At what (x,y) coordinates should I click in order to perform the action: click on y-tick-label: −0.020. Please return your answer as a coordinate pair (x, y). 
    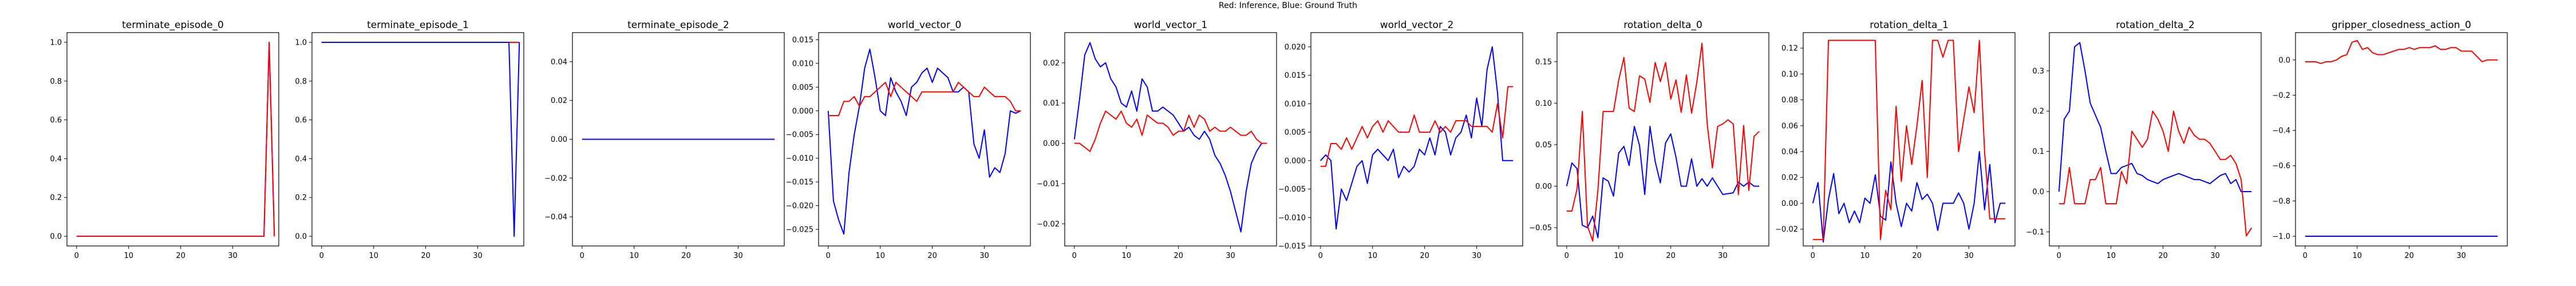
    Looking at the image, I should click on (799, 206).